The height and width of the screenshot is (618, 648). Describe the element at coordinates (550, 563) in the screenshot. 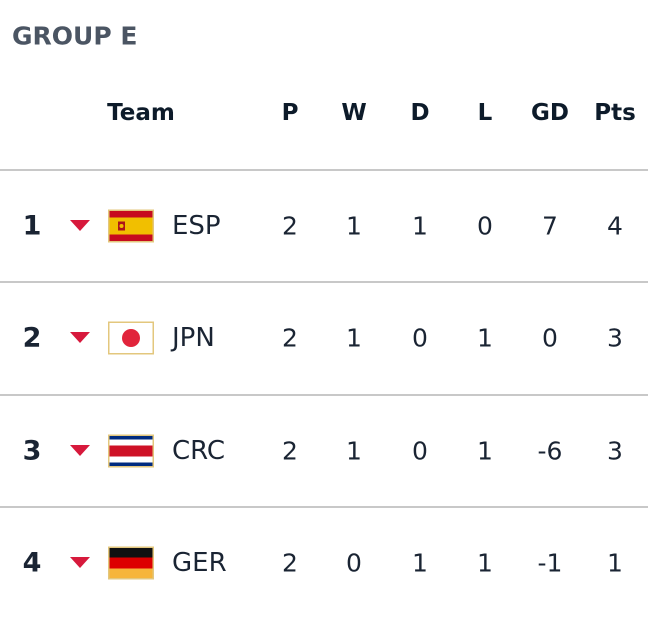

I see `stat: -1` at that location.